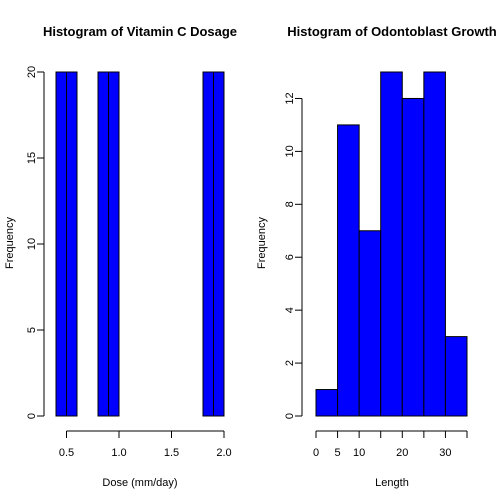 The height and width of the screenshot is (504, 504). Describe the element at coordinates (32, 330) in the screenshot. I see `y-tick-label: 5` at that location.